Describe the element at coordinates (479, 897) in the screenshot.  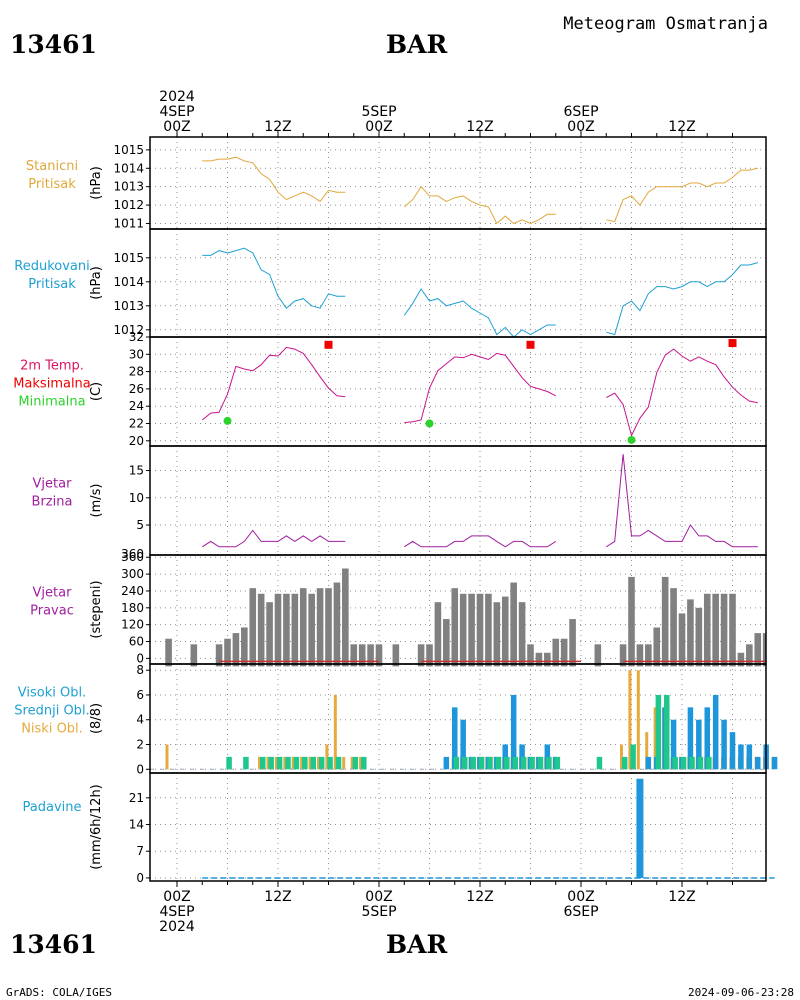
I see `time-label-bottom: 12Z` at that location.